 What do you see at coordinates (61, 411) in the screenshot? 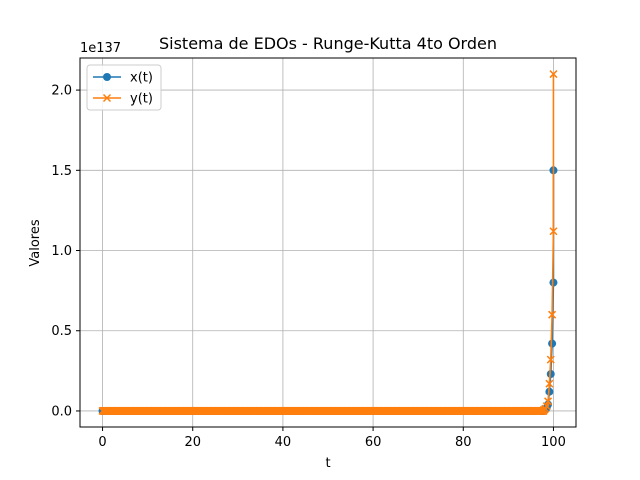
I see `y-tick-label: 0.0` at bounding box center [61, 411].